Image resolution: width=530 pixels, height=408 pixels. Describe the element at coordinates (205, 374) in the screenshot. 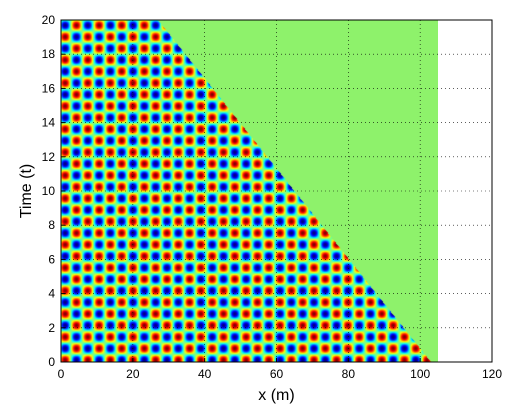

I see `x-tick-label: 40` at that location.